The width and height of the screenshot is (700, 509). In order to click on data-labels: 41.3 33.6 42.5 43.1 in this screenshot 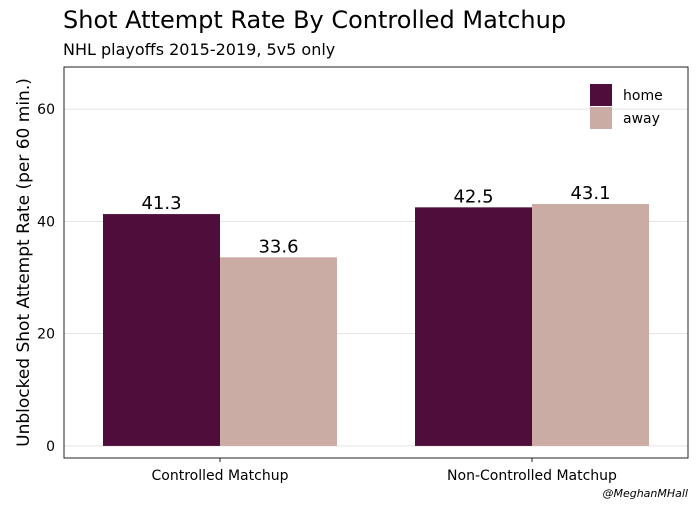, I will do `click(375, 220)`.